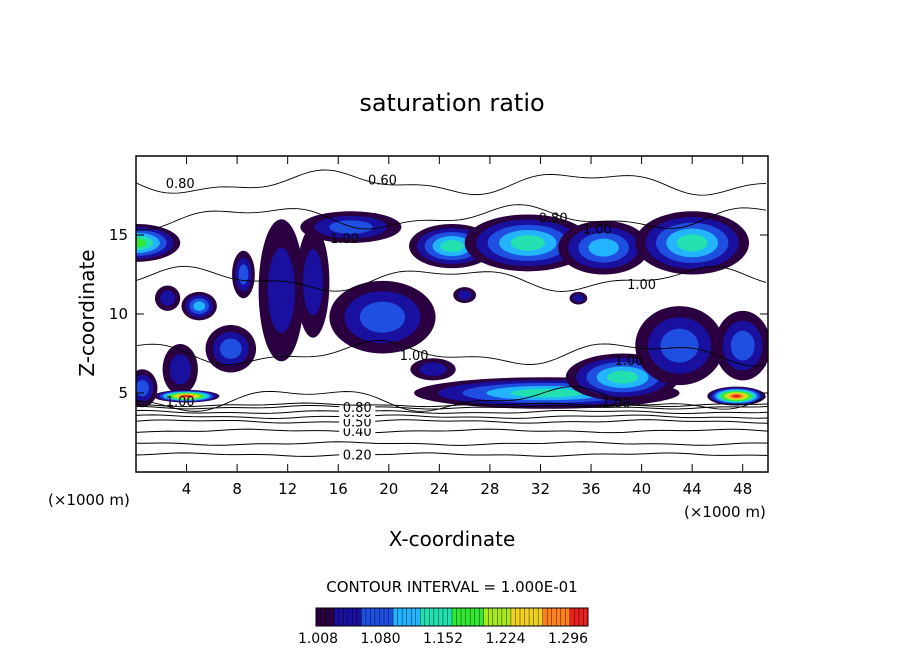 Image resolution: width=904 pixels, height=654 pixels. Describe the element at coordinates (118, 314) in the screenshot. I see `y-tick-label: 10` at that location.